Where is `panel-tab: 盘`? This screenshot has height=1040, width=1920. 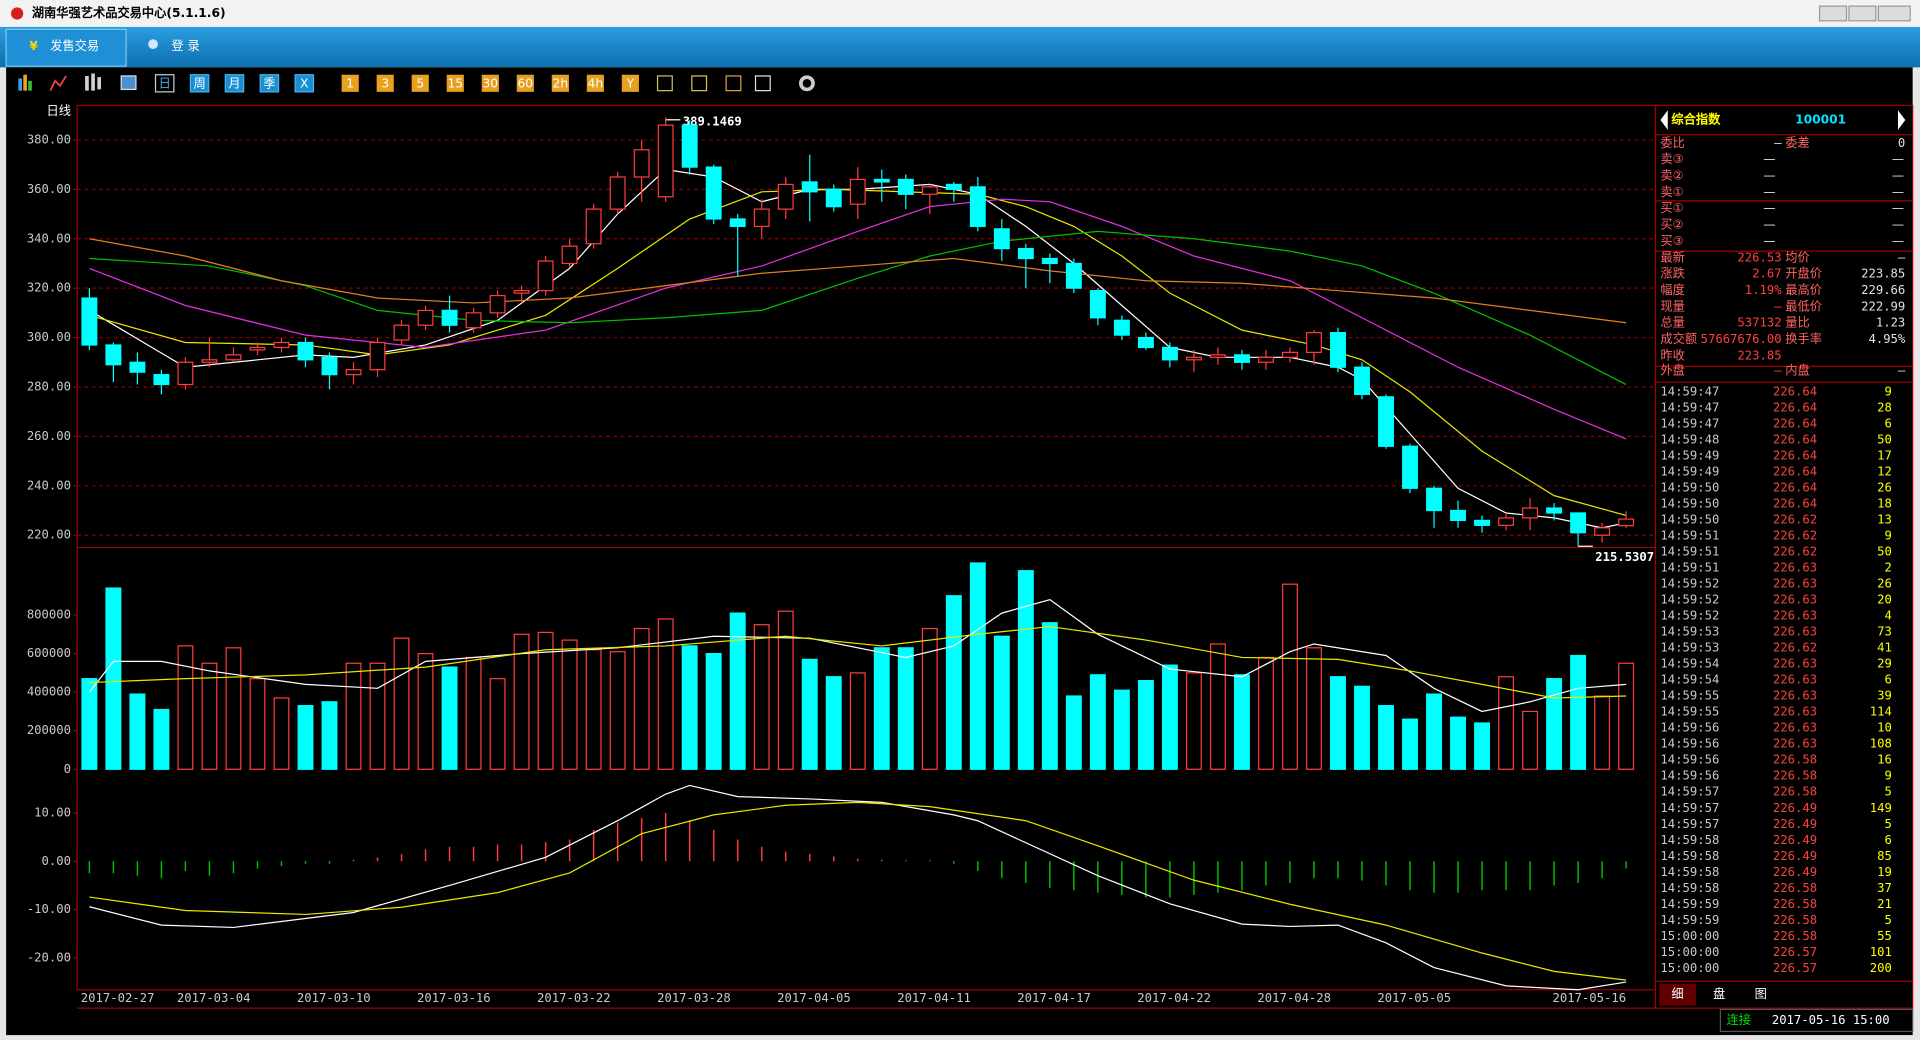
panel-tab: 盘 is located at coordinates (1719, 993).